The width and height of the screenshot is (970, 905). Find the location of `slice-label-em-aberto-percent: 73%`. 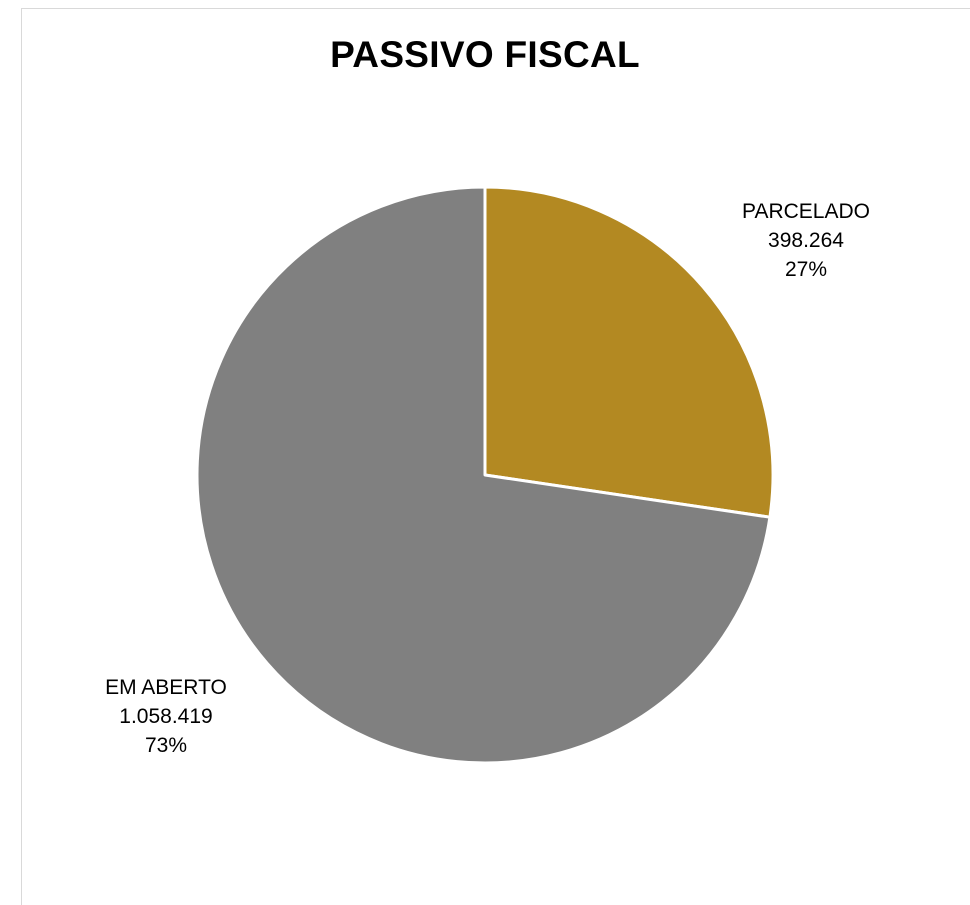

slice-label-em-aberto-percent: 73% is located at coordinates (166, 745).